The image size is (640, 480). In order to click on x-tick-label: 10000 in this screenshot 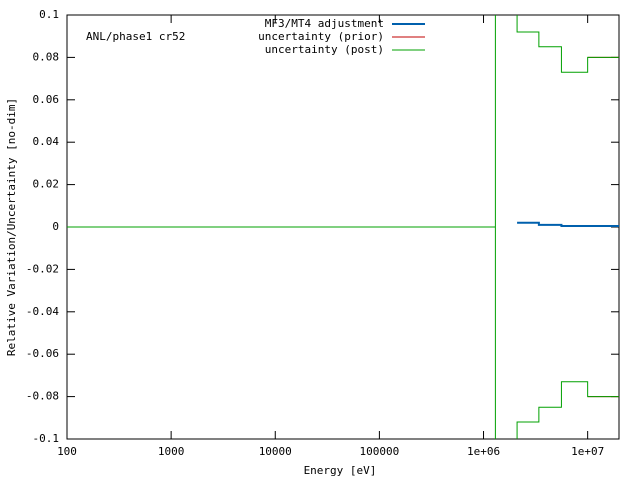, I will do `click(275, 451)`.